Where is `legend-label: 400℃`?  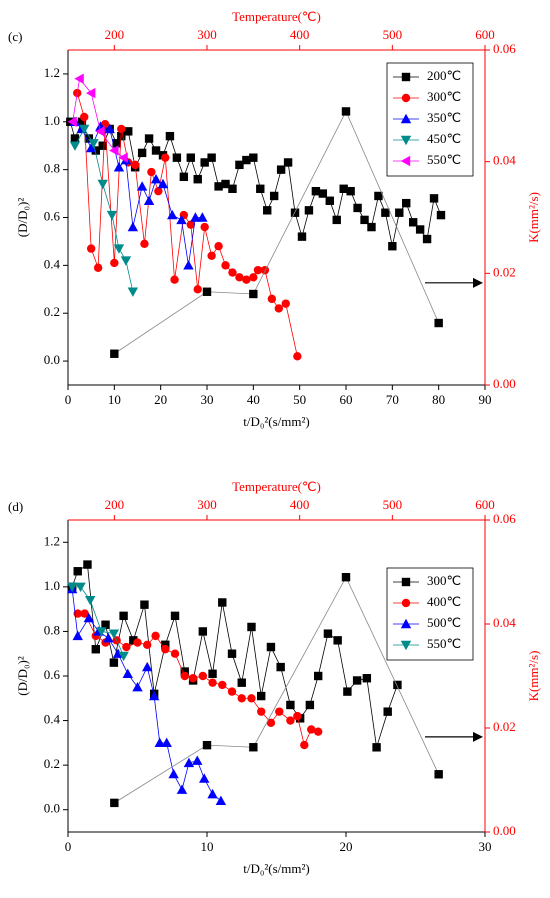
legend-label: 400℃ is located at coordinates (444, 601).